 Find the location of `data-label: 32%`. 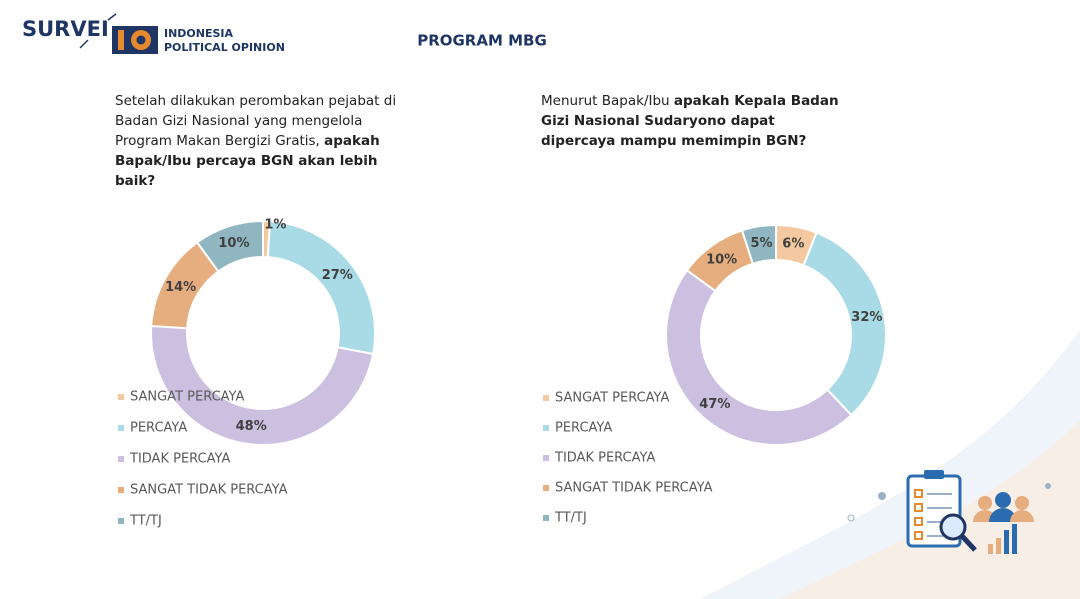

data-label: 32% is located at coordinates (866, 317).